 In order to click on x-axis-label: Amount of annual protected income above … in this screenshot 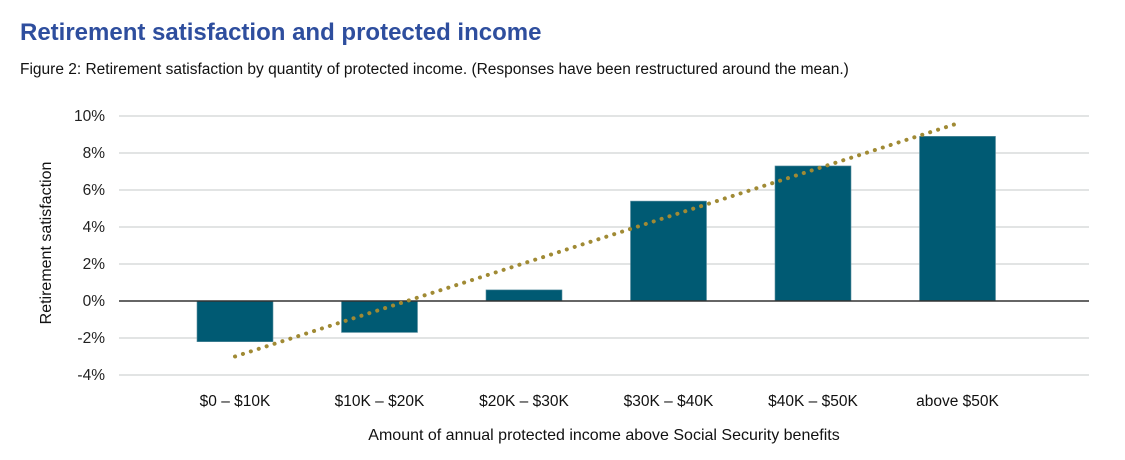, I will do `click(603, 435)`.